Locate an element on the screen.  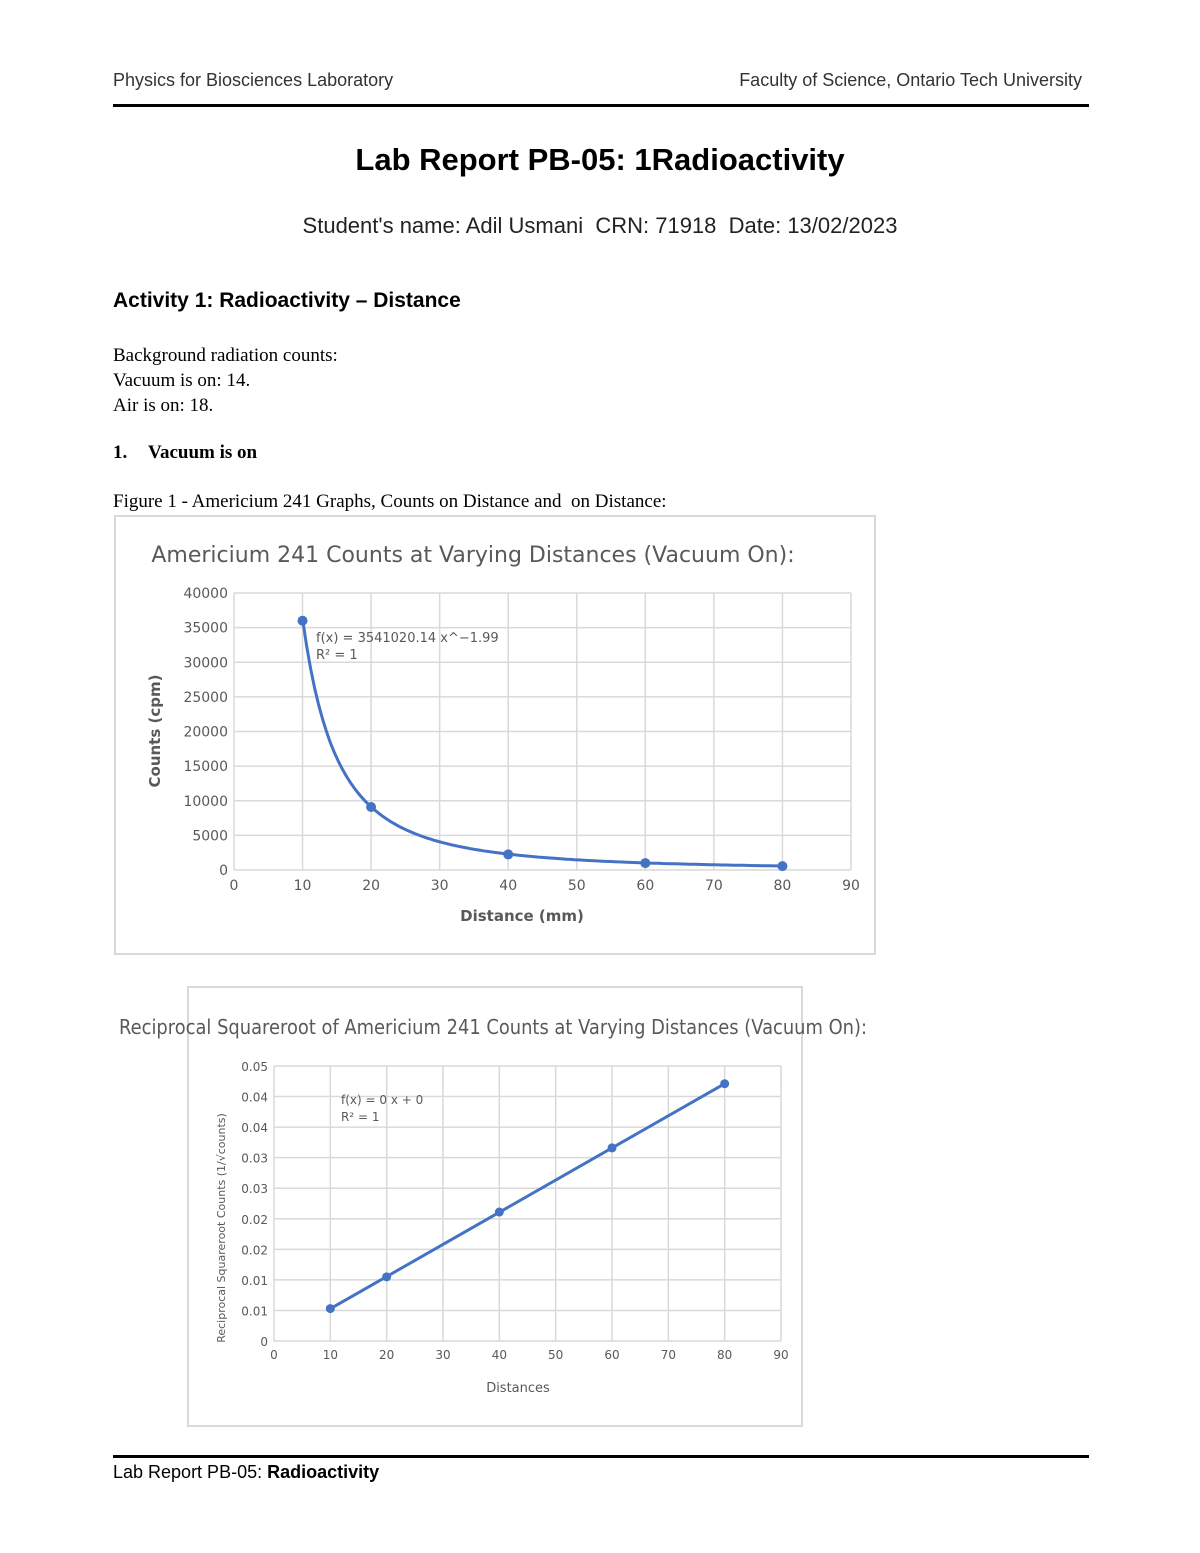
chart1-points is located at coordinates (542, 743).